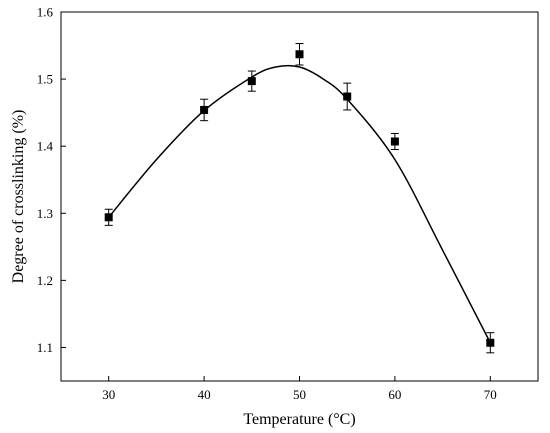  I want to click on x-tick-label: 30, so click(108, 394).